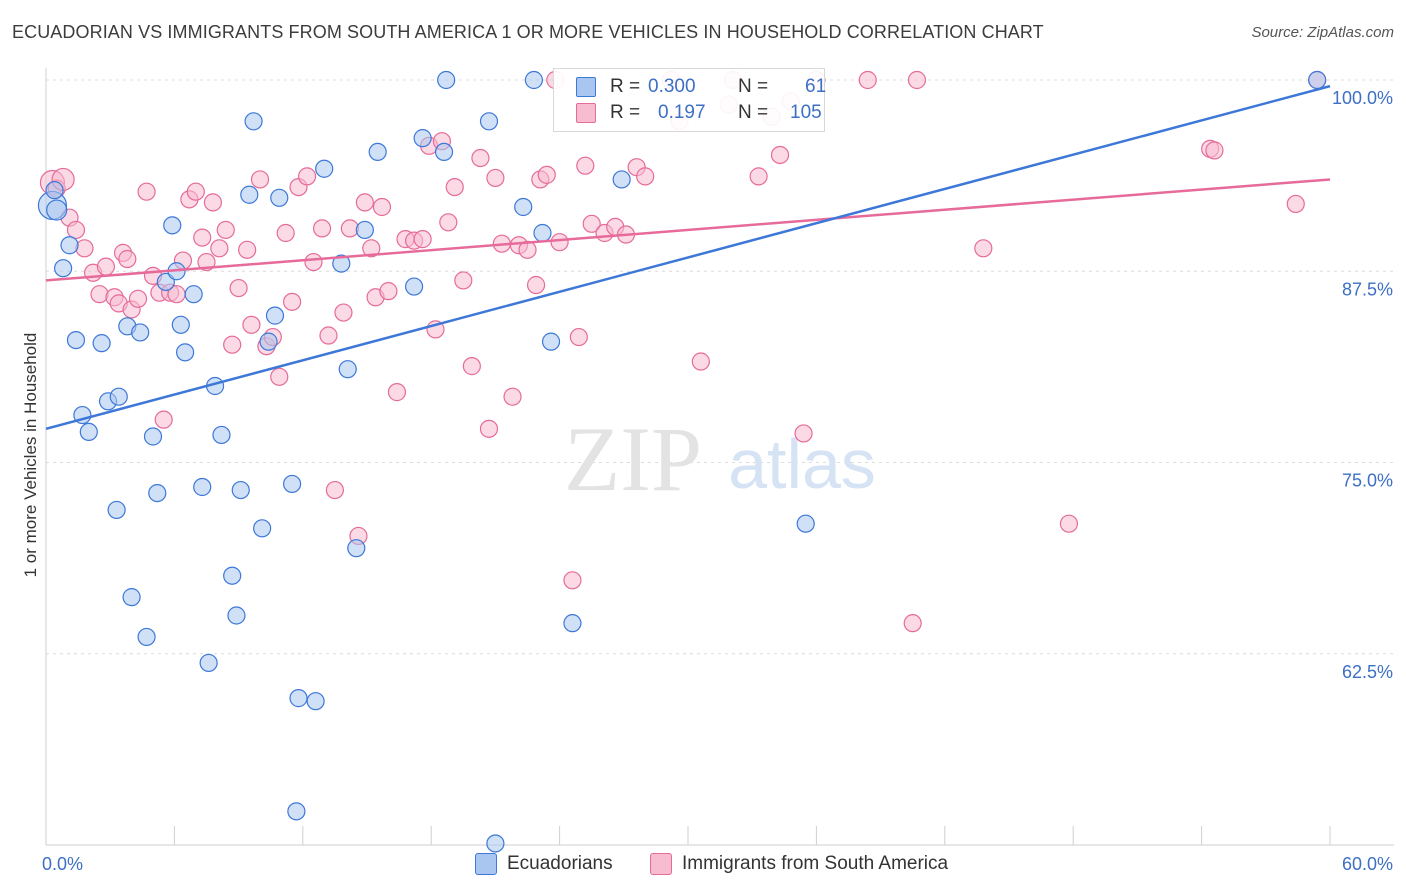  Describe the element at coordinates (30, 455) in the screenshot. I see `y-axis-label: 1 or more Vehicles in Household` at that location.